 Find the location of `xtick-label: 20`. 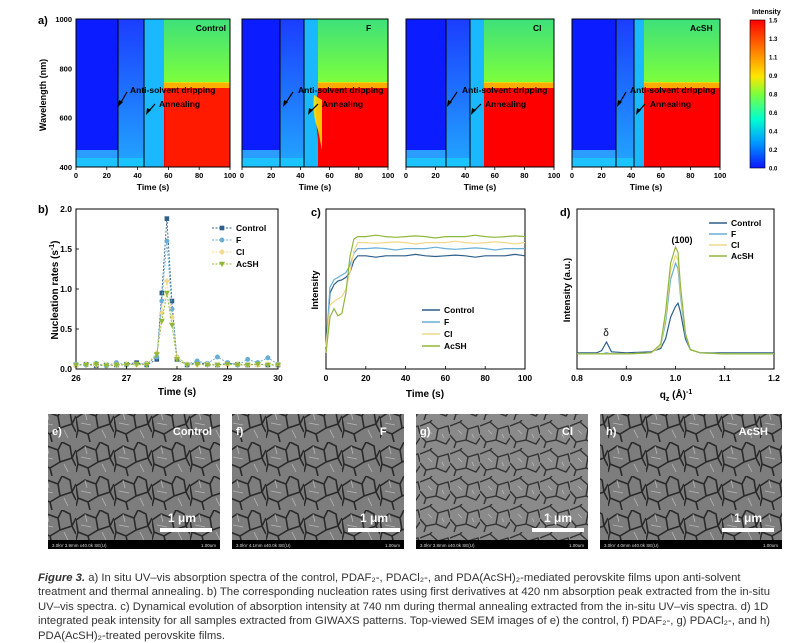

xtick-label: 20 is located at coordinates (271, 175).